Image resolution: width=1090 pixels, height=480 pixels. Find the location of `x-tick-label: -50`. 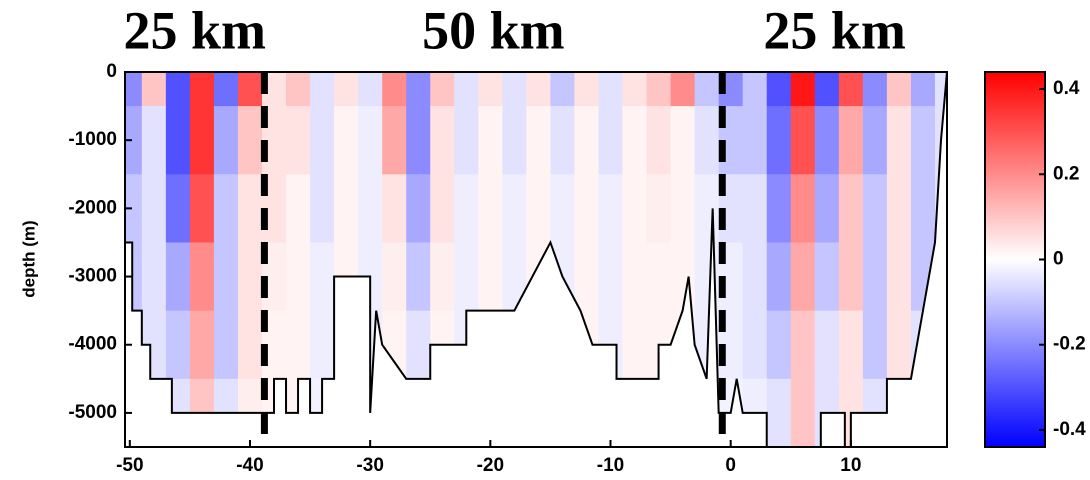

x-tick-label: -50 is located at coordinates (129, 465).